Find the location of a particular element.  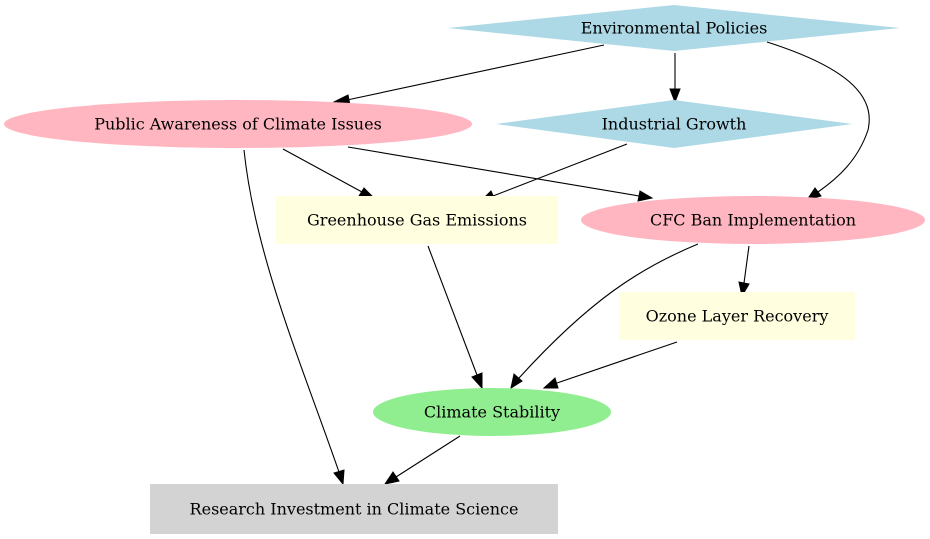

node-greenhouse-gas: Greenhouse Gas Emissions is located at coordinates (417, 220).